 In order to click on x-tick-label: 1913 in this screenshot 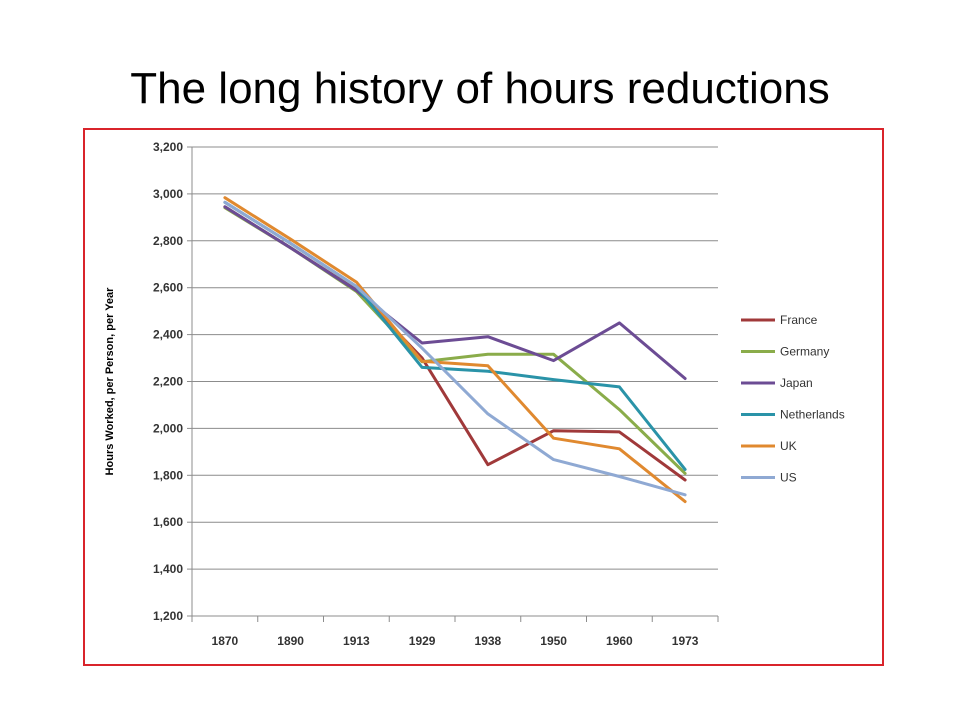, I will do `click(356, 641)`.